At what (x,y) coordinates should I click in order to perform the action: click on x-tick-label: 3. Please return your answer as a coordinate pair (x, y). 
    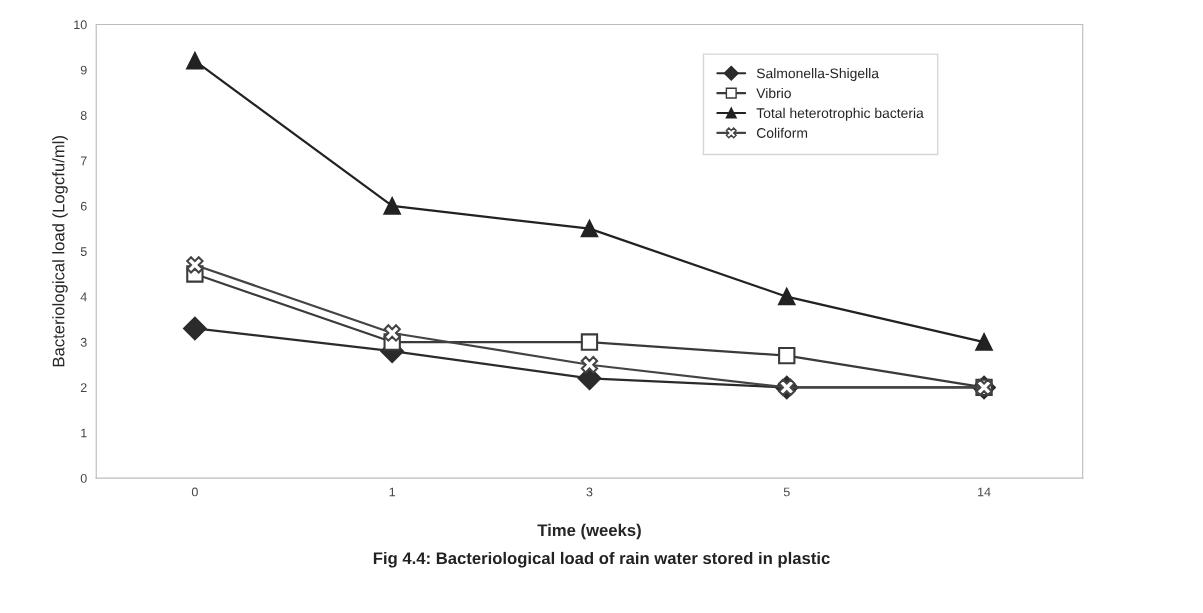
    Looking at the image, I should click on (589, 492).